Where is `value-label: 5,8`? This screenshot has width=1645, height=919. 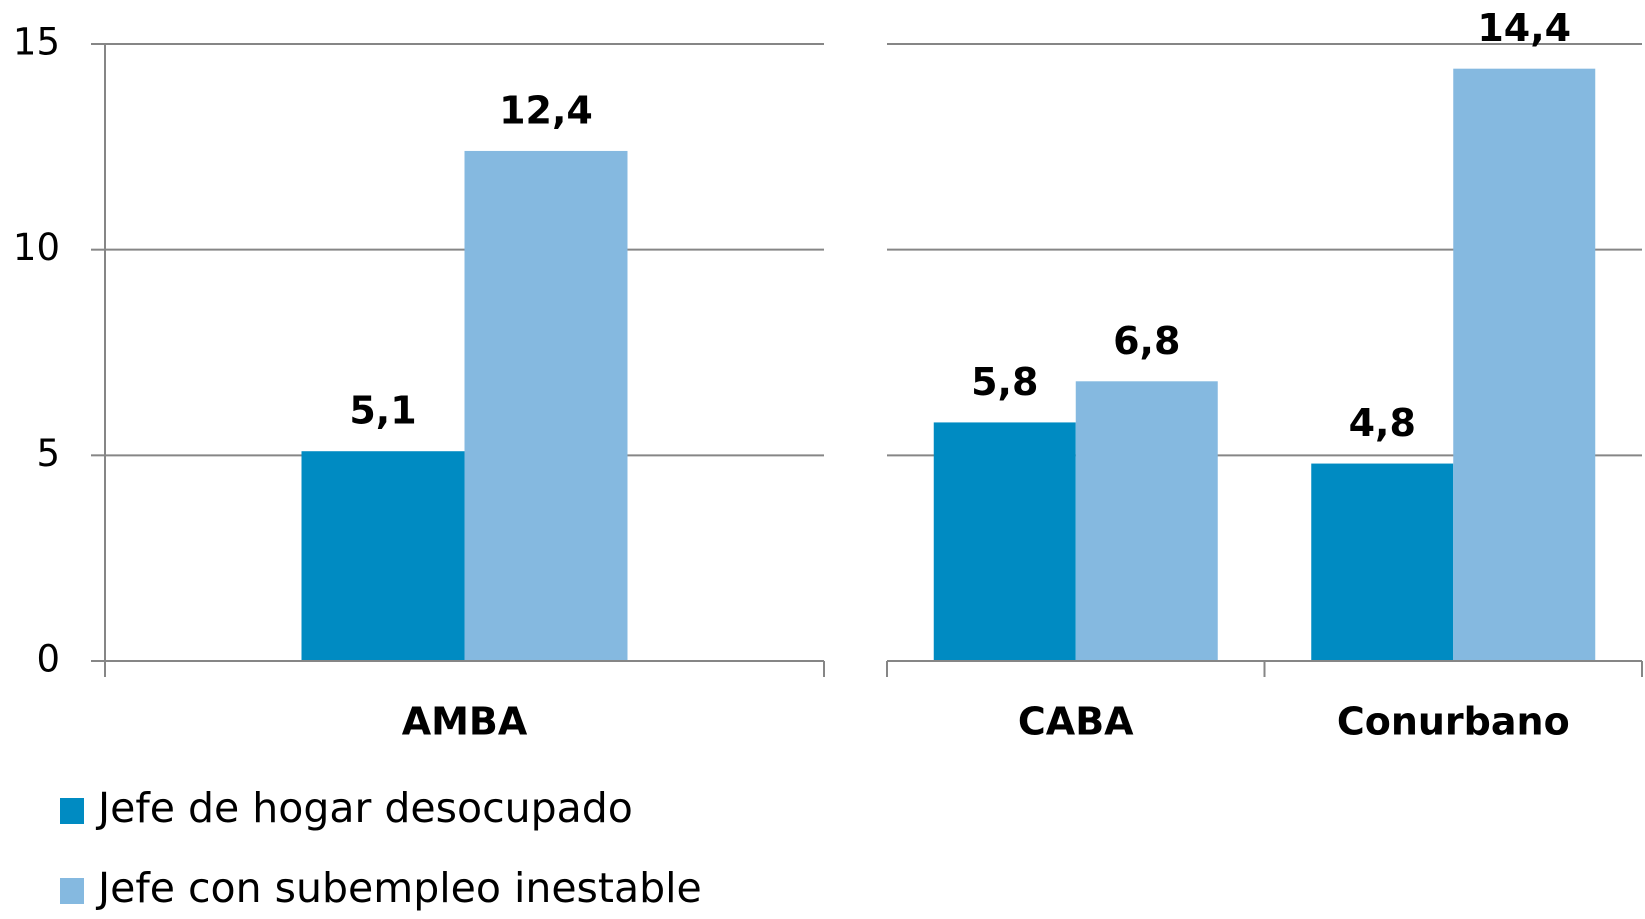 value-label: 5,8 is located at coordinates (1004, 382).